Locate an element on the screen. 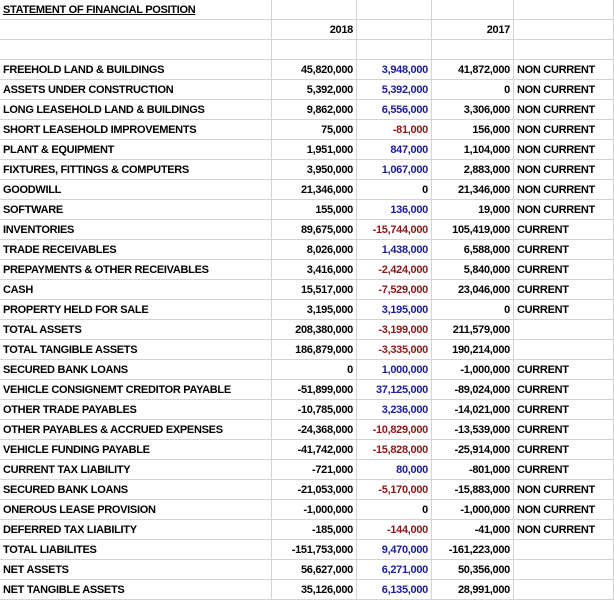 Image resolution: width=614 pixels, height=602 pixels. value-2018: 8,026,000 is located at coordinates (314, 250).